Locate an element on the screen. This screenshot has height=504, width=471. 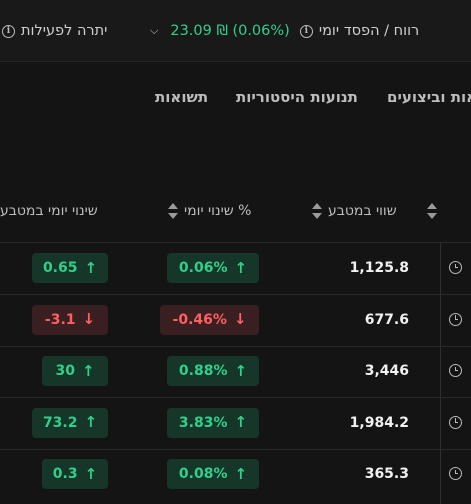
daily-pnl-label: רווח / הפסד יומי is located at coordinates (369, 31).